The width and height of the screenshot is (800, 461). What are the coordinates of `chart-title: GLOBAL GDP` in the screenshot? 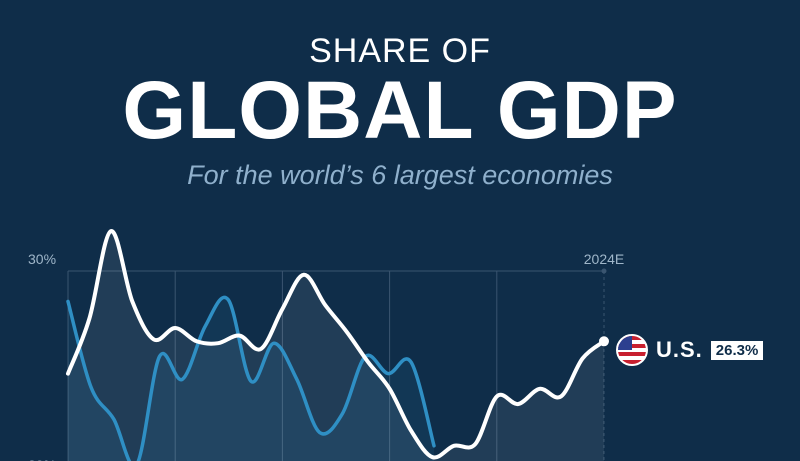 It's located at (400, 110).